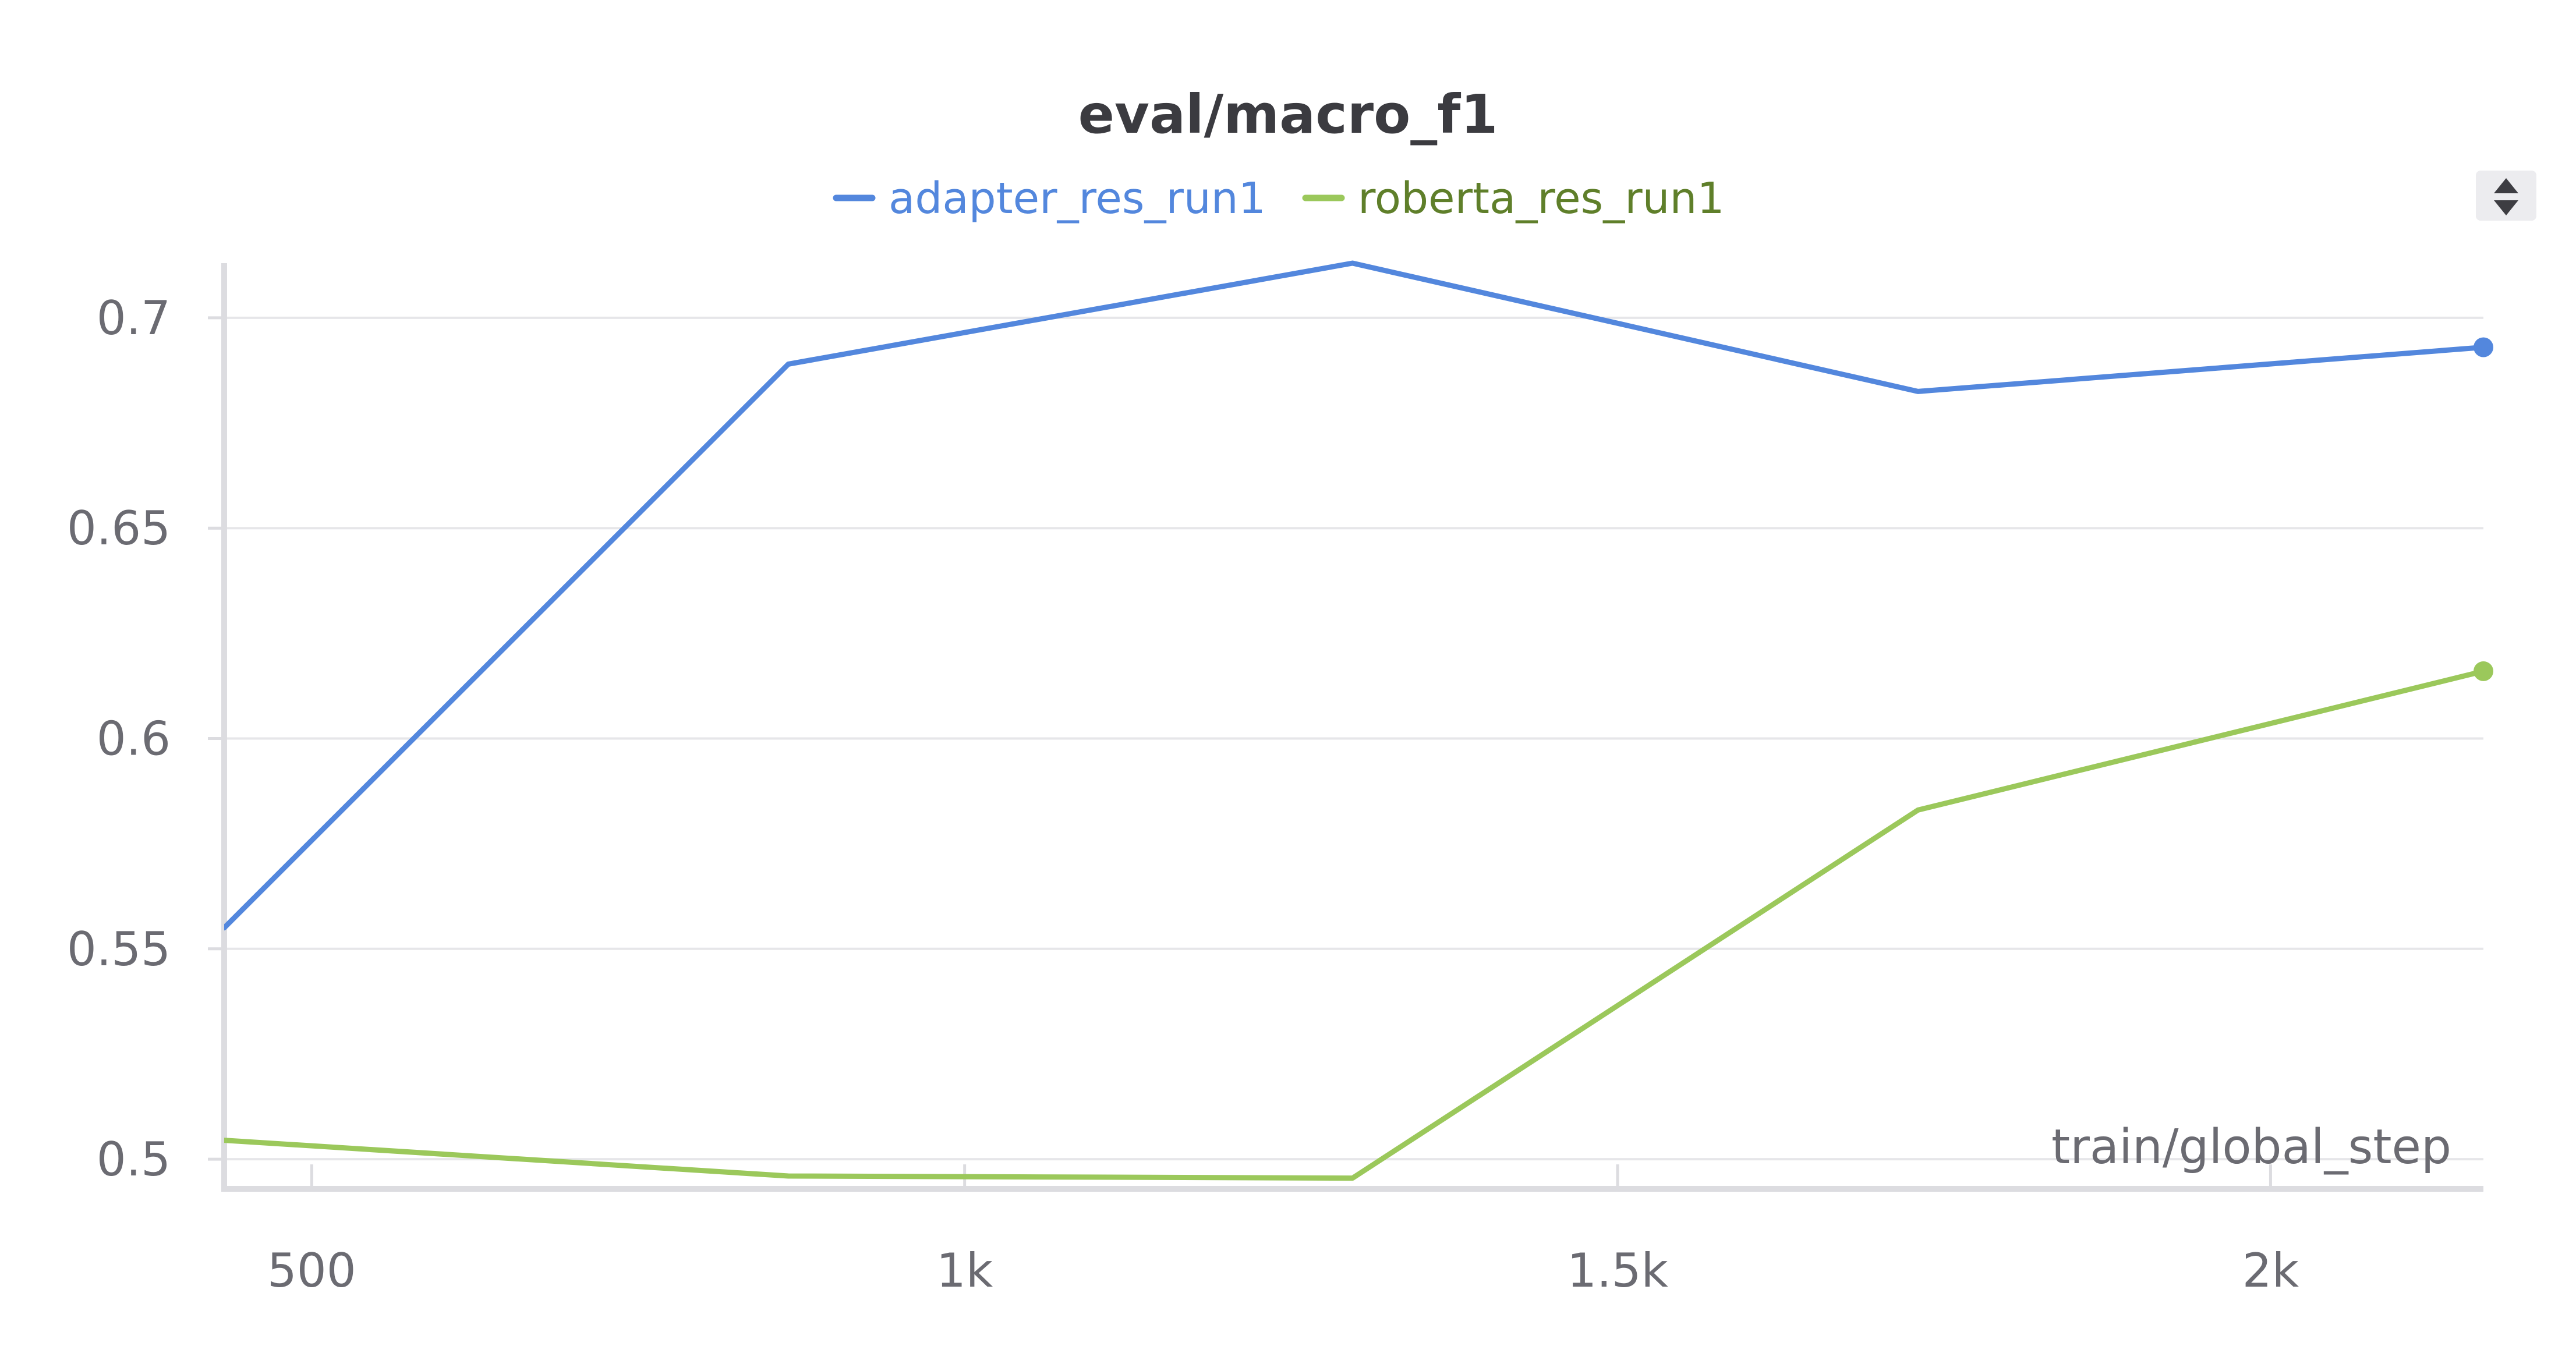 The width and height of the screenshot is (2576, 1353). What do you see at coordinates (1077, 199) in the screenshot?
I see `legend-label: adapter_res_run1` at bounding box center [1077, 199].